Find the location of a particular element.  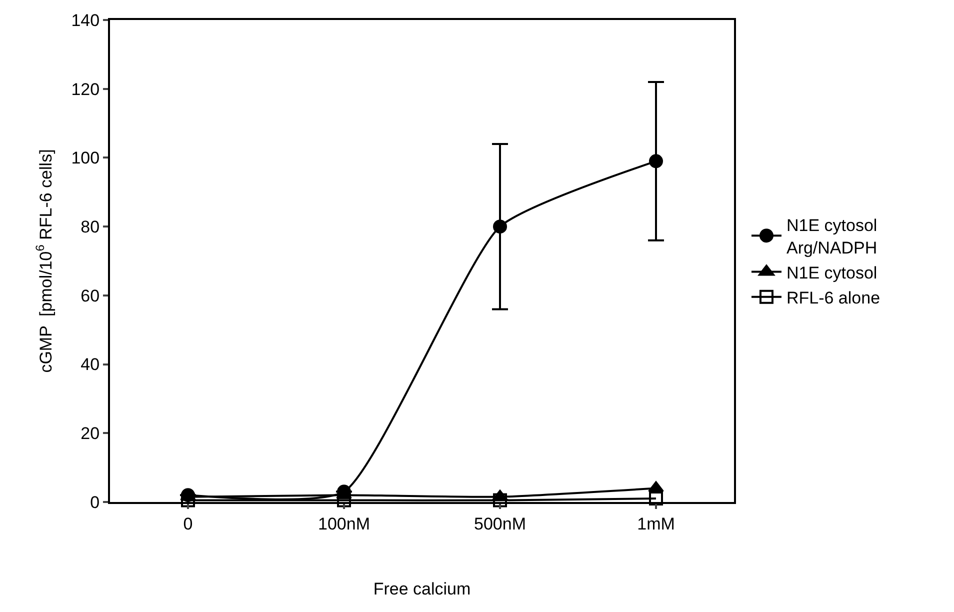

legend-label: N1E cytosol is located at coordinates (832, 272).